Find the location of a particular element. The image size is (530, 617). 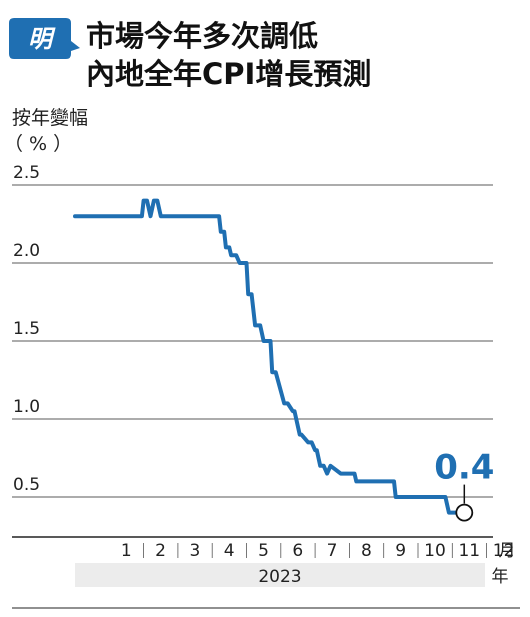

x-tick-label: 6 is located at coordinates (297, 551).